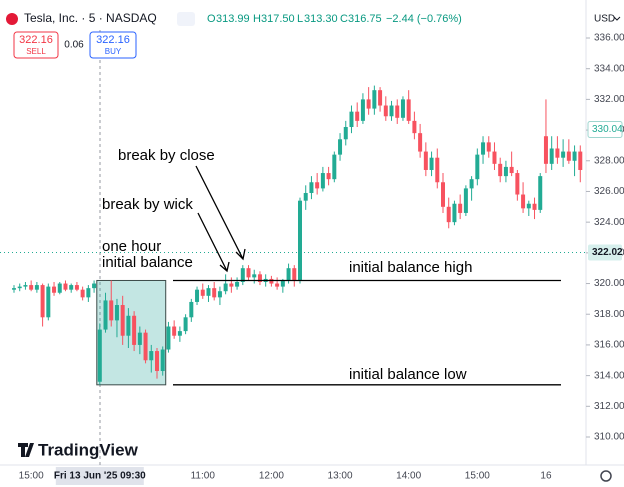 The height and width of the screenshot is (487, 624). I want to click on symbol-logo, so click(12, 19).